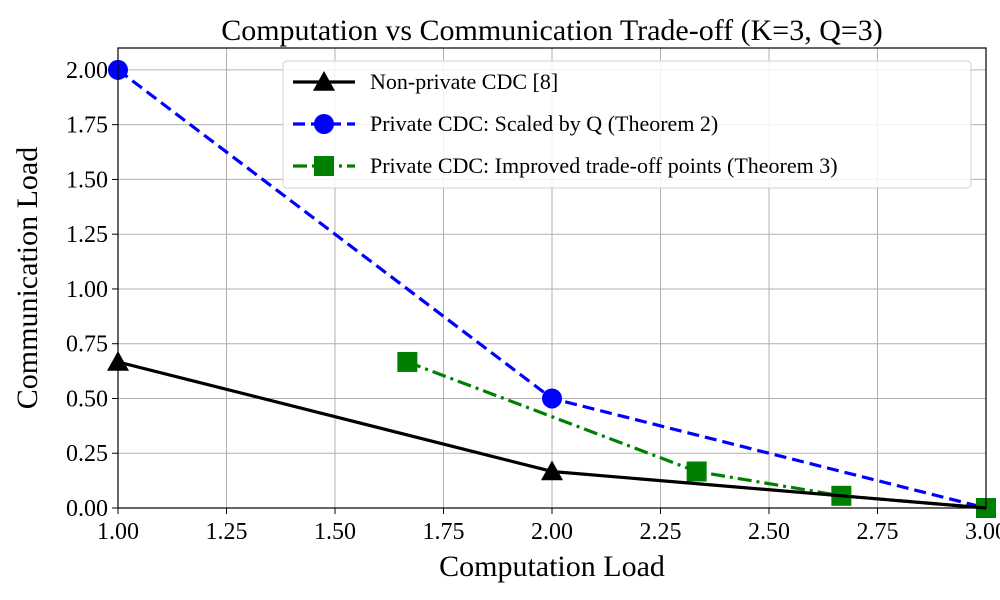 This screenshot has width=1000, height=600. Describe the element at coordinates (87, 290) in the screenshot. I see `y-tick-label: 1.00` at that location.